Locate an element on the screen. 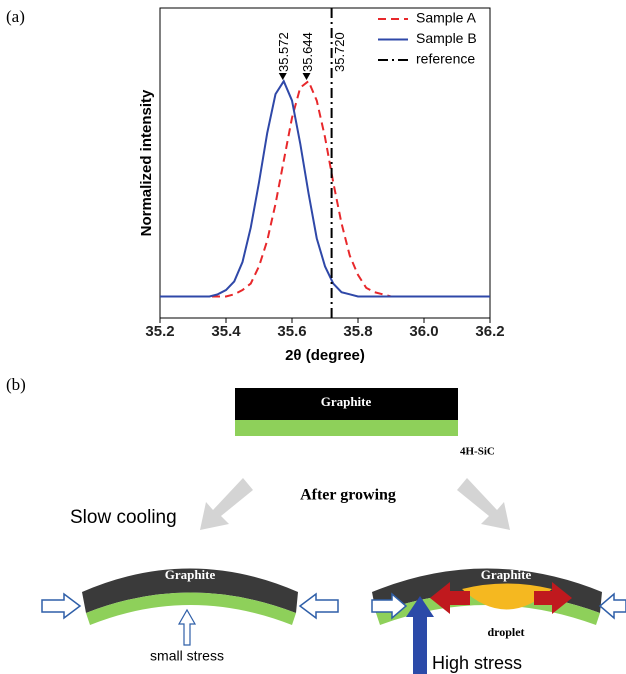 This screenshot has height=674, width=626. stress-label: High stress is located at coordinates (477, 663).